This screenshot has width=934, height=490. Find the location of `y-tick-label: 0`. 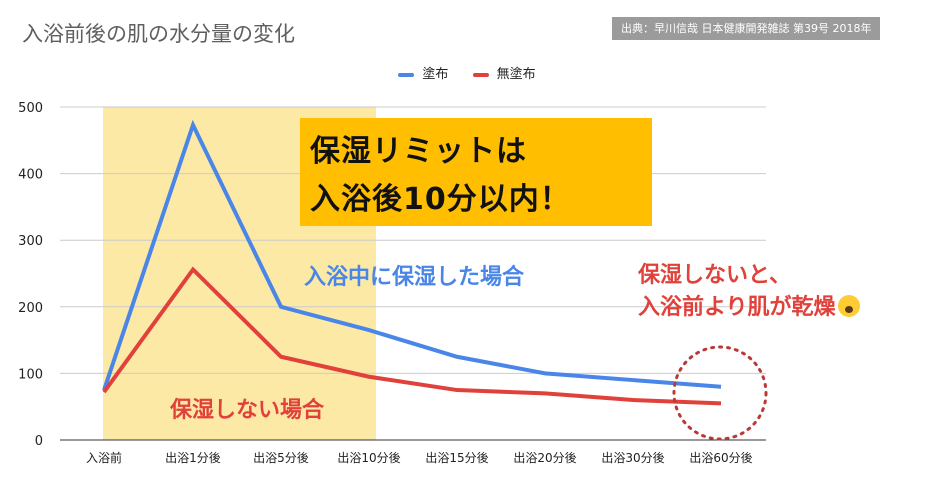

y-tick-label: 0 is located at coordinates (39, 441).